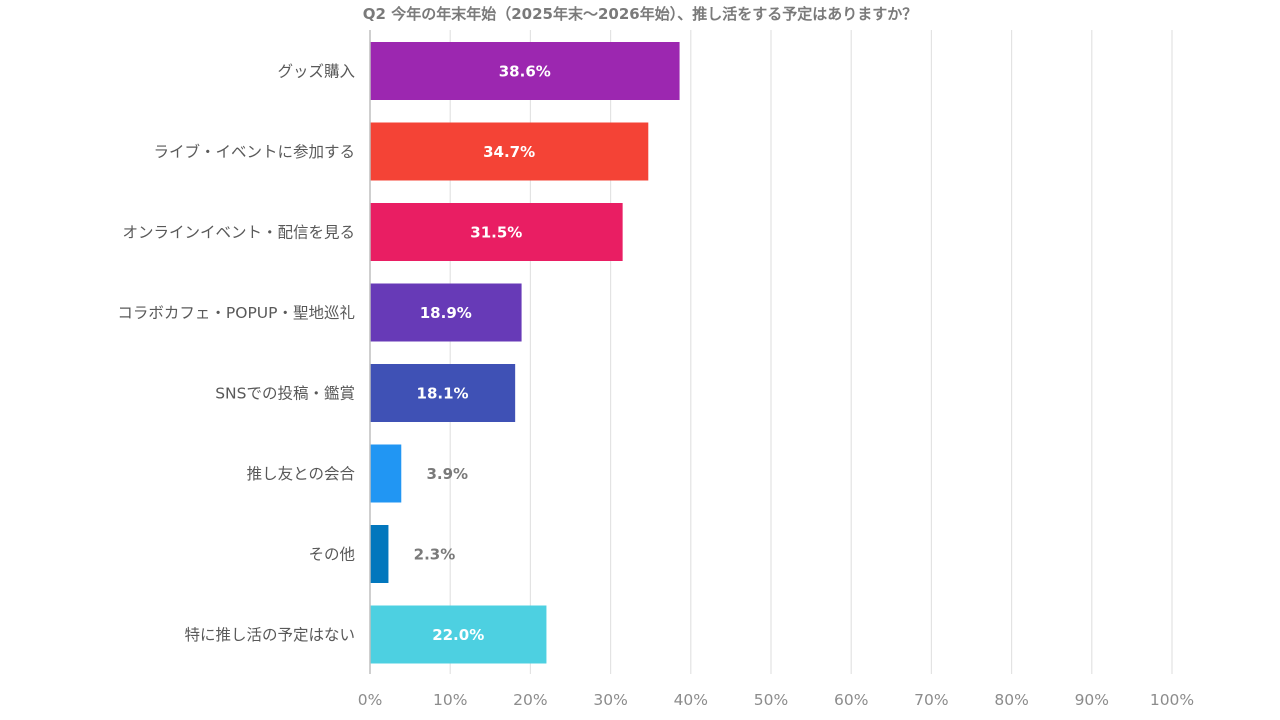 The width and height of the screenshot is (1280, 720). I want to click on value-labels: 38.6% 34.7% 31.5% 18.9% 18.1% 3.9% 2.3% 22.0%, so click(482, 354).